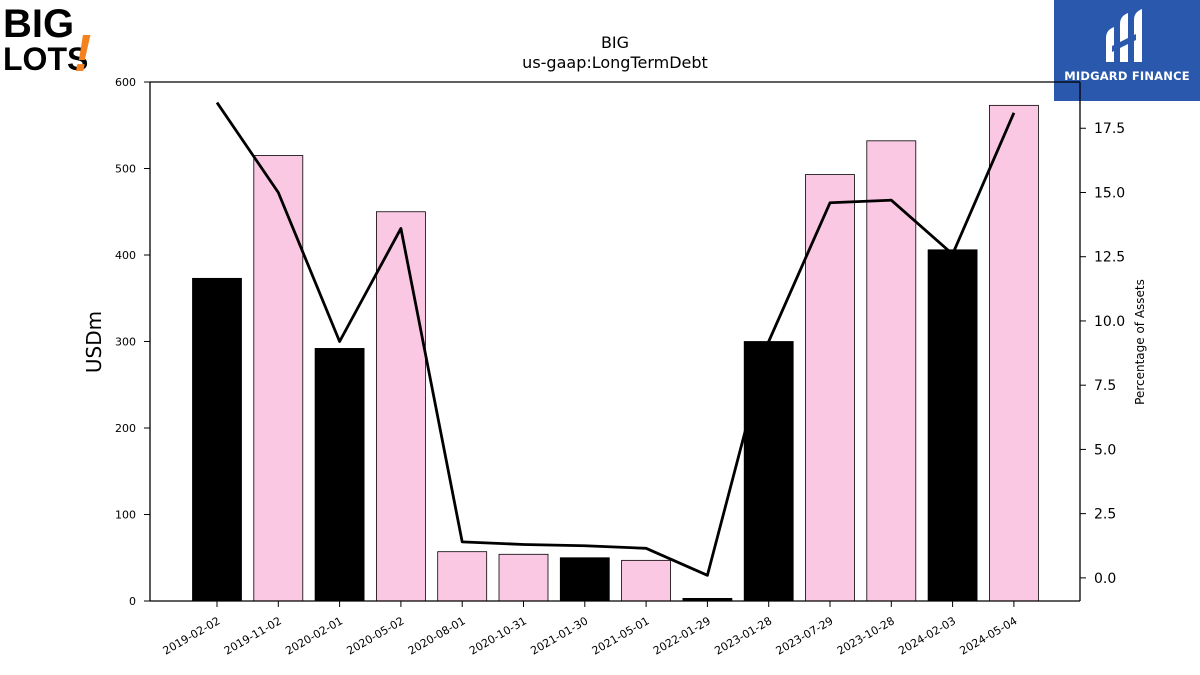  Describe the element at coordinates (1105, 579) in the screenshot. I see `y2-tick-label: 0.0` at that location.